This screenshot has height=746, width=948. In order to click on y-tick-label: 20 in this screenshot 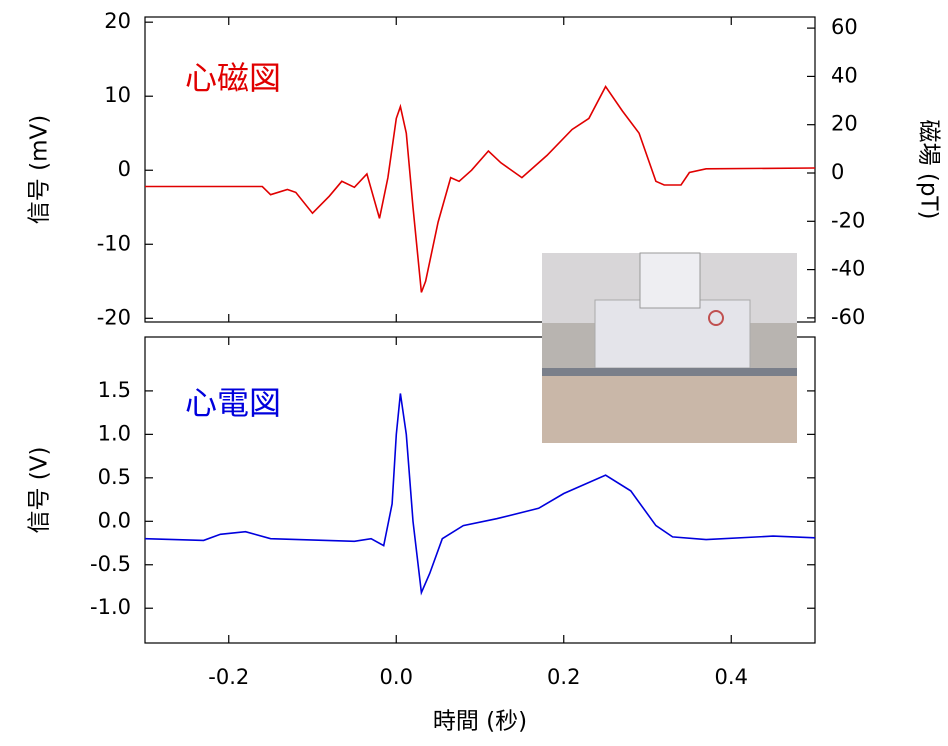, I will do `click(117, 21)`.